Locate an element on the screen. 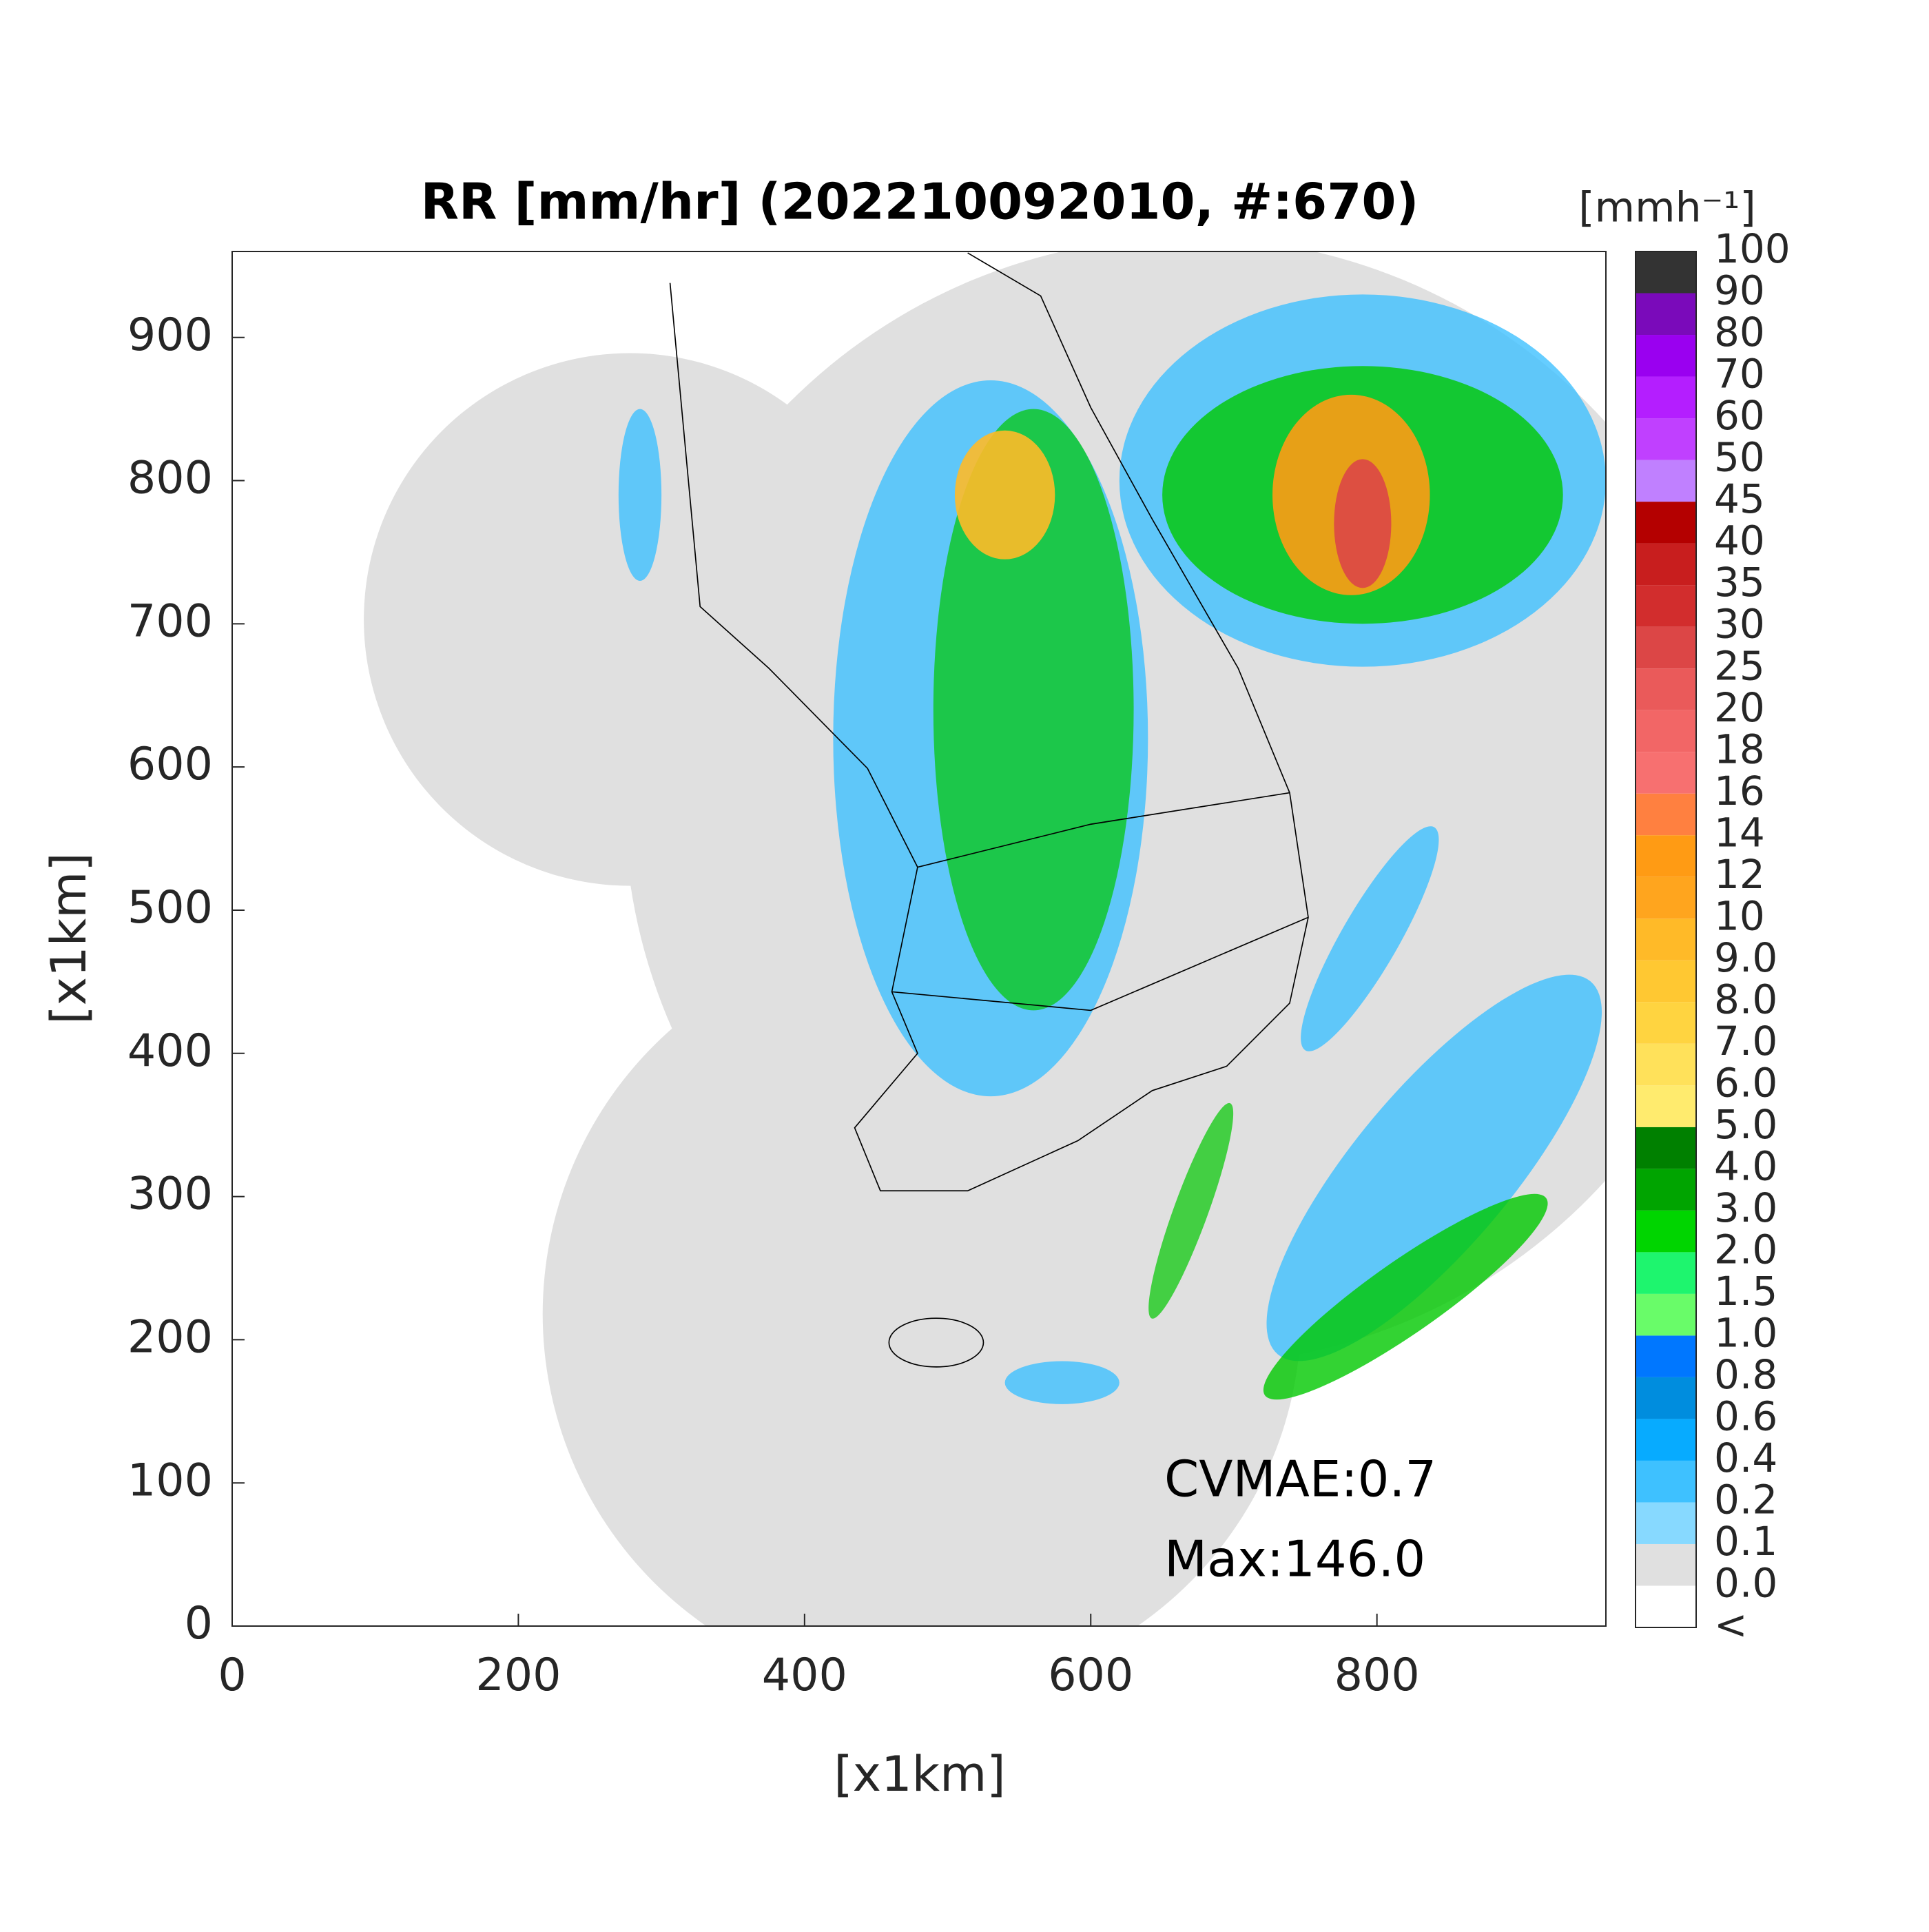 The height and width of the screenshot is (1932, 1929). colorbar-label: 45 is located at coordinates (1739, 498).